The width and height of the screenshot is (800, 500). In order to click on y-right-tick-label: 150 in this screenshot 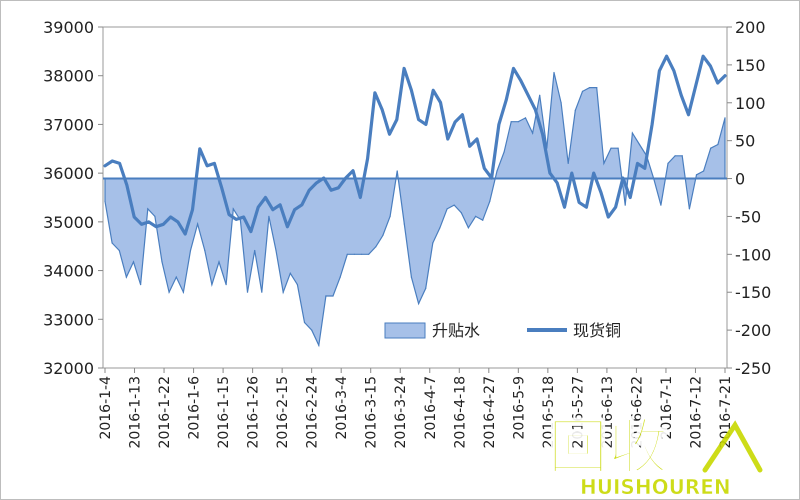, I will do `click(750, 65)`.